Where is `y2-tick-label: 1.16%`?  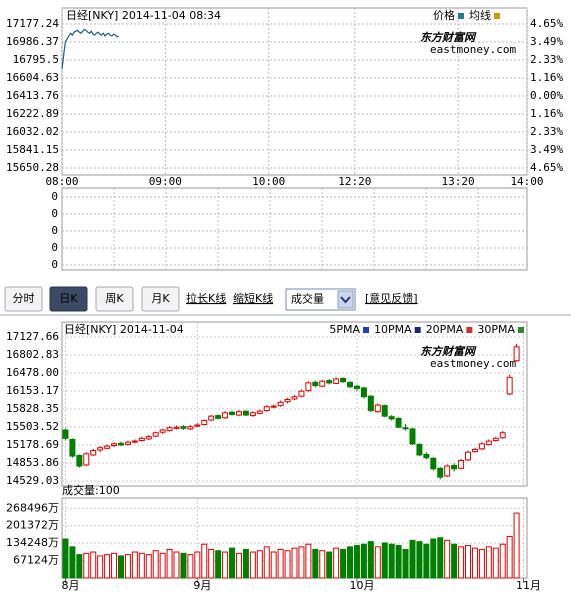
y2-tick-label: 1.16% is located at coordinates (546, 77).